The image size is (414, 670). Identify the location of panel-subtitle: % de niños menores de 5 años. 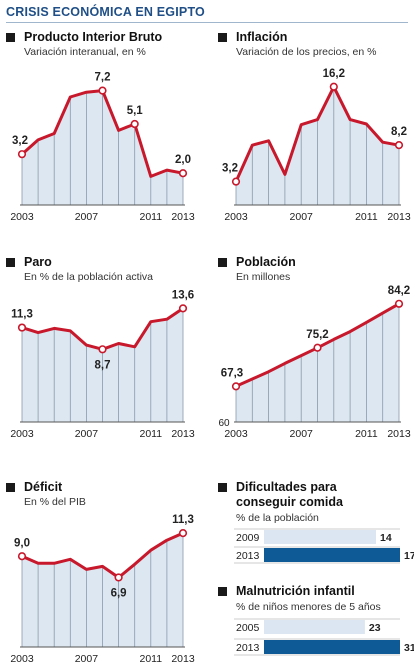
(308, 607).